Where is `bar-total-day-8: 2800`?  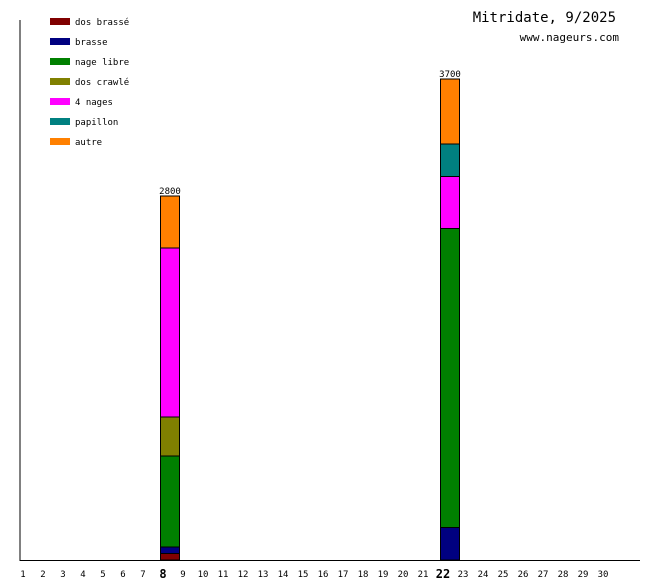
bar-total-day-8: 2800 is located at coordinates (170, 192).